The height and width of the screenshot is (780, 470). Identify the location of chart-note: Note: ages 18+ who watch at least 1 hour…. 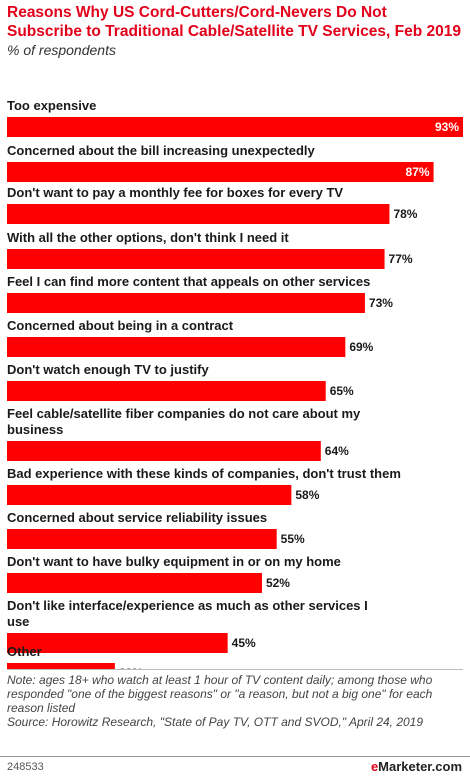
(236, 701).